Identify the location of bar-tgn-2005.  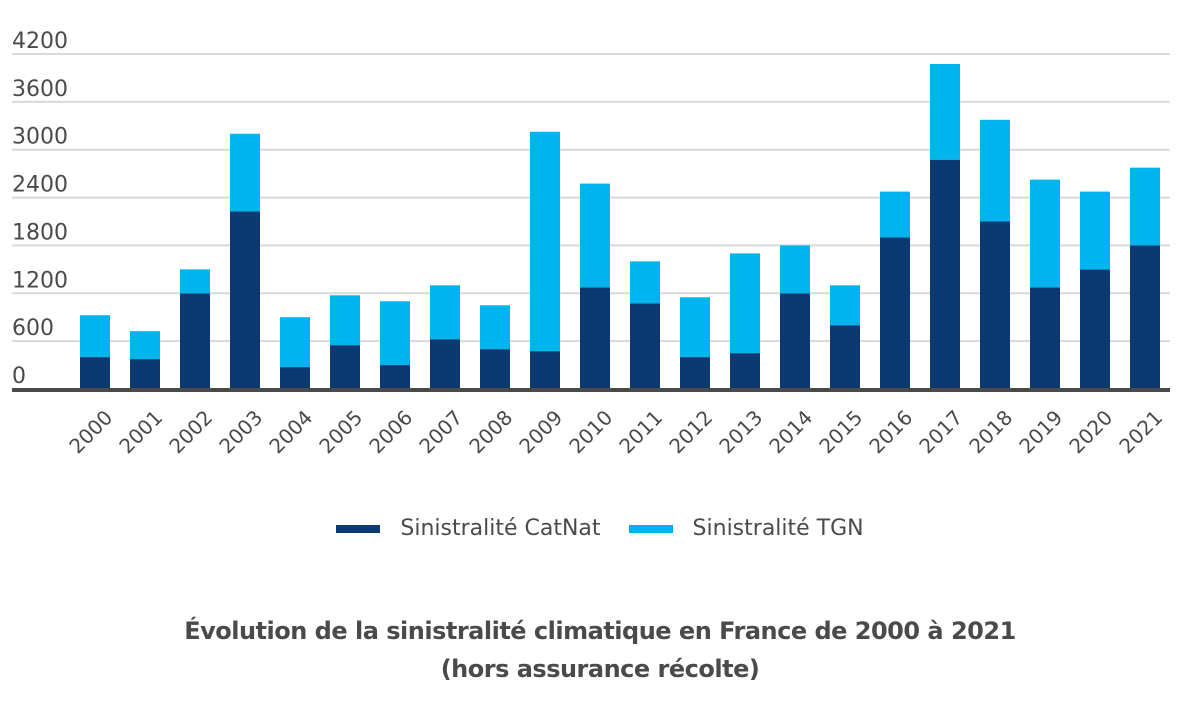
(345, 320).